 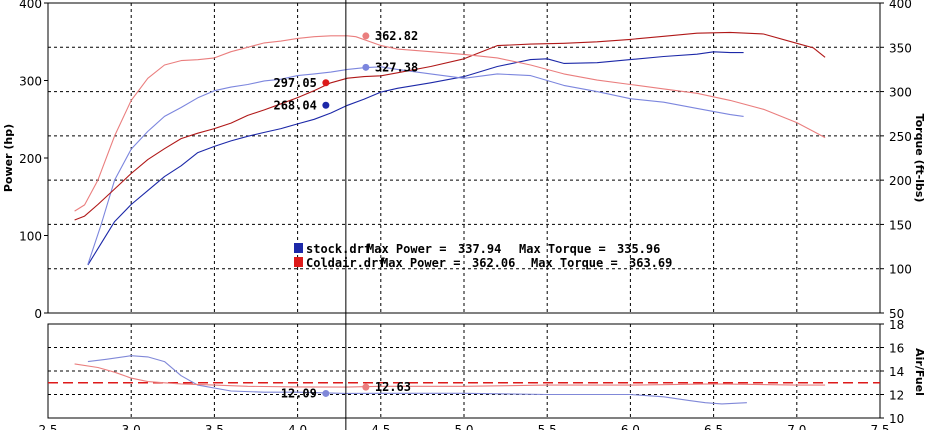 I want to click on readout-value: 297.05, so click(x=294, y=83).